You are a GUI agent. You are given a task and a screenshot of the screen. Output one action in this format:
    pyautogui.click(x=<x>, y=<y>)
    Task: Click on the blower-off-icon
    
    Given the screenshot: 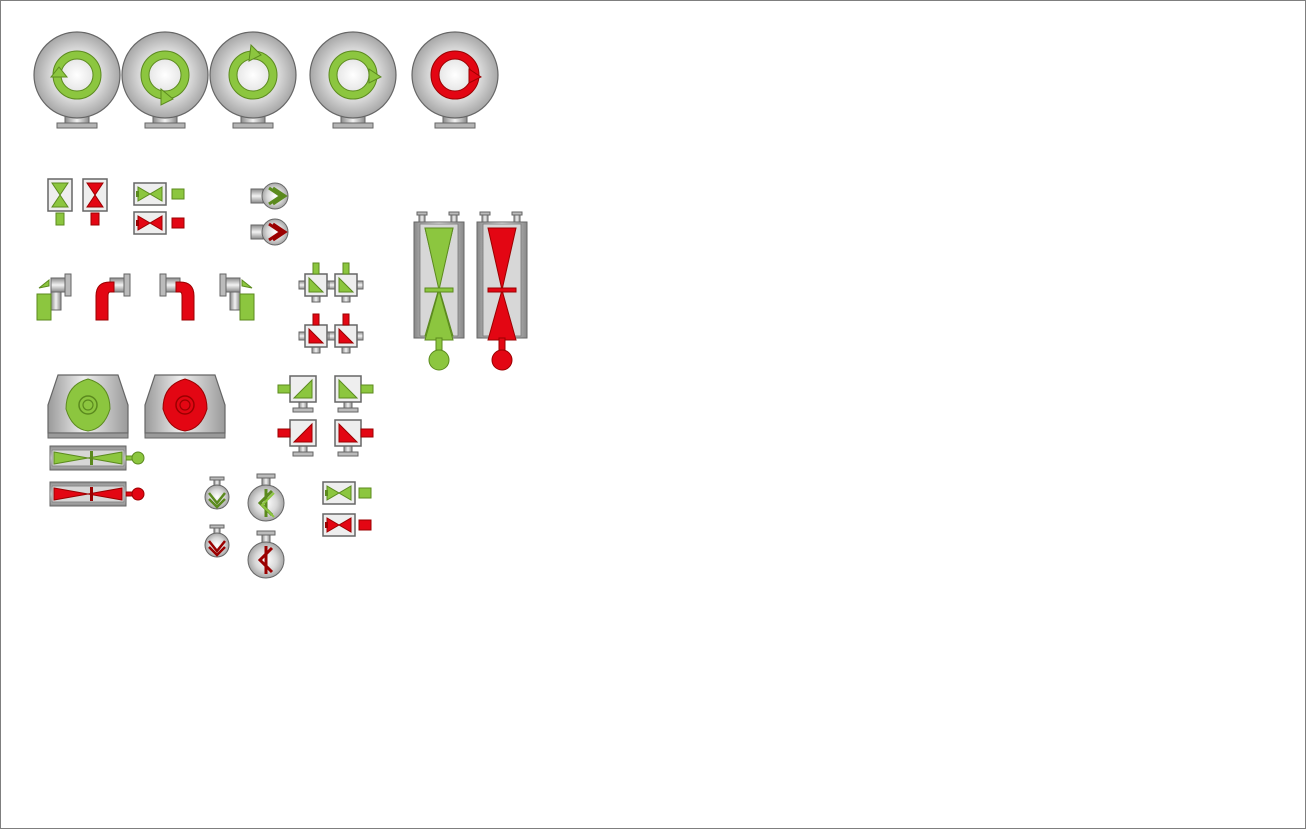 What is the action you would take?
    pyautogui.click(x=185, y=406)
    